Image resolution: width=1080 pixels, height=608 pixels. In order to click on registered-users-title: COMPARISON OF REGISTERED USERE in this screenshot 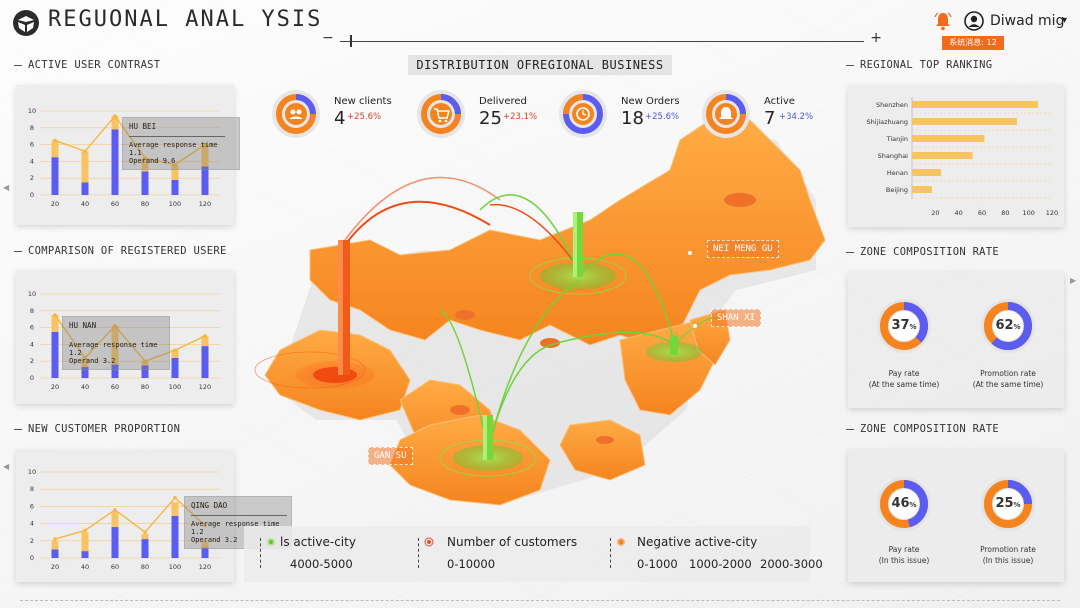, I will do `click(127, 251)`.